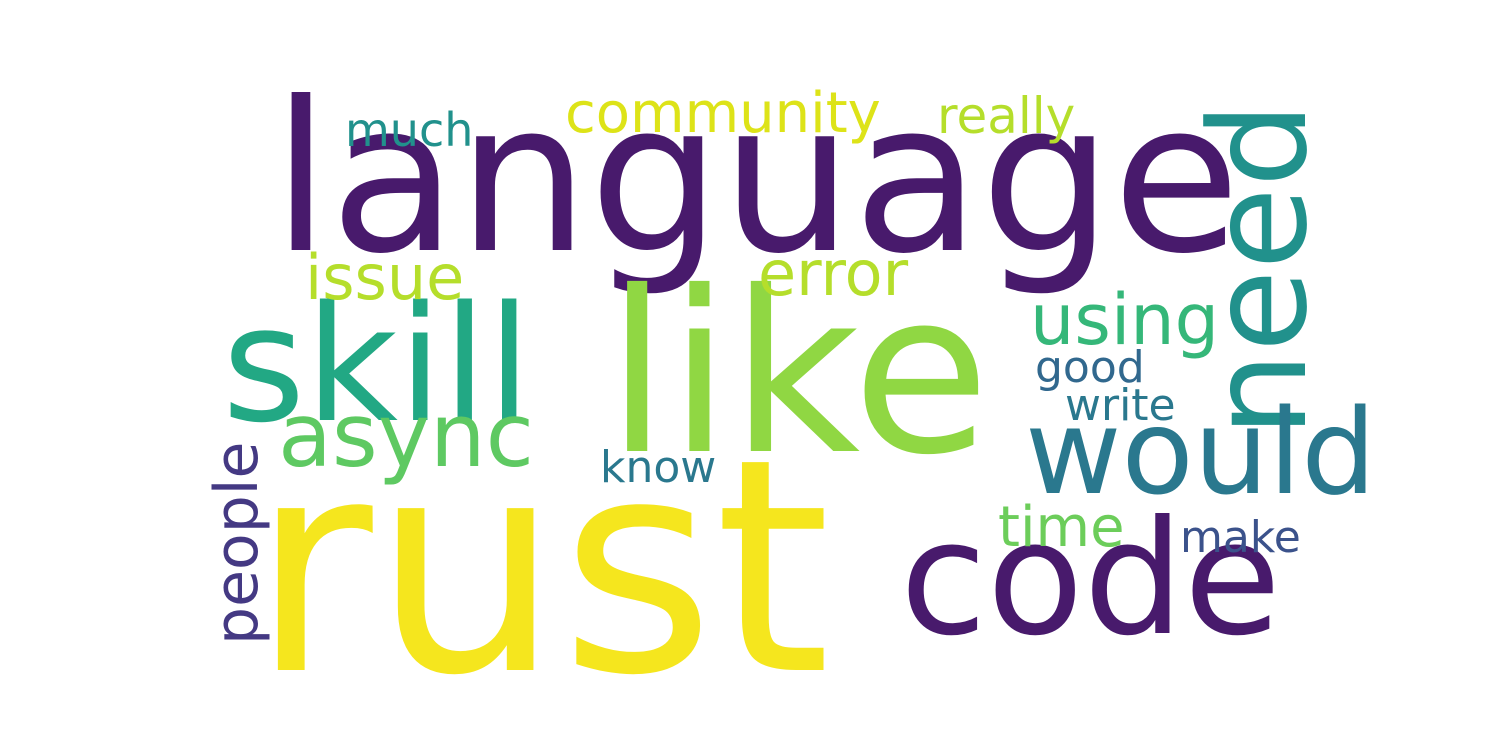  What do you see at coordinates (798, 373) in the screenshot?
I see `word-like: like` at bounding box center [798, 373].